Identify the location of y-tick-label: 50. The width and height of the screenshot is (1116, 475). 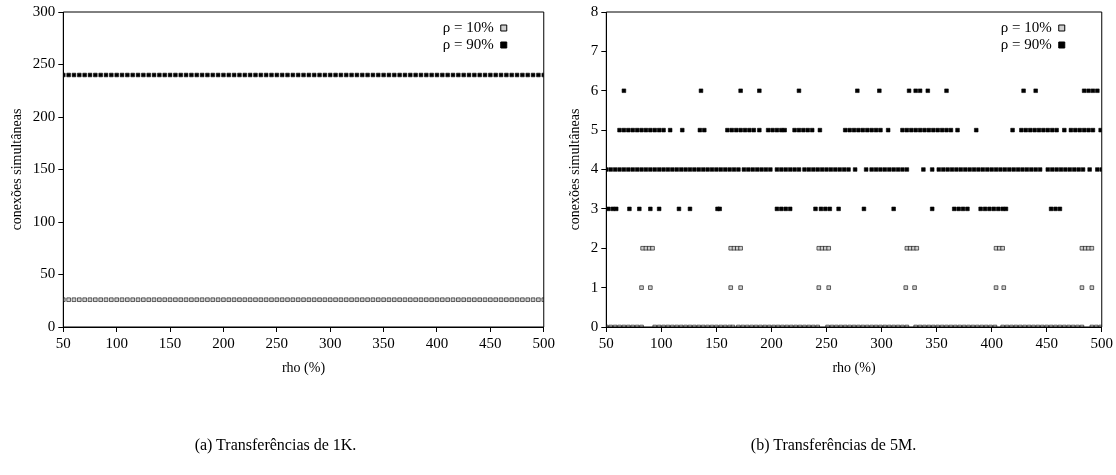
(48, 273).